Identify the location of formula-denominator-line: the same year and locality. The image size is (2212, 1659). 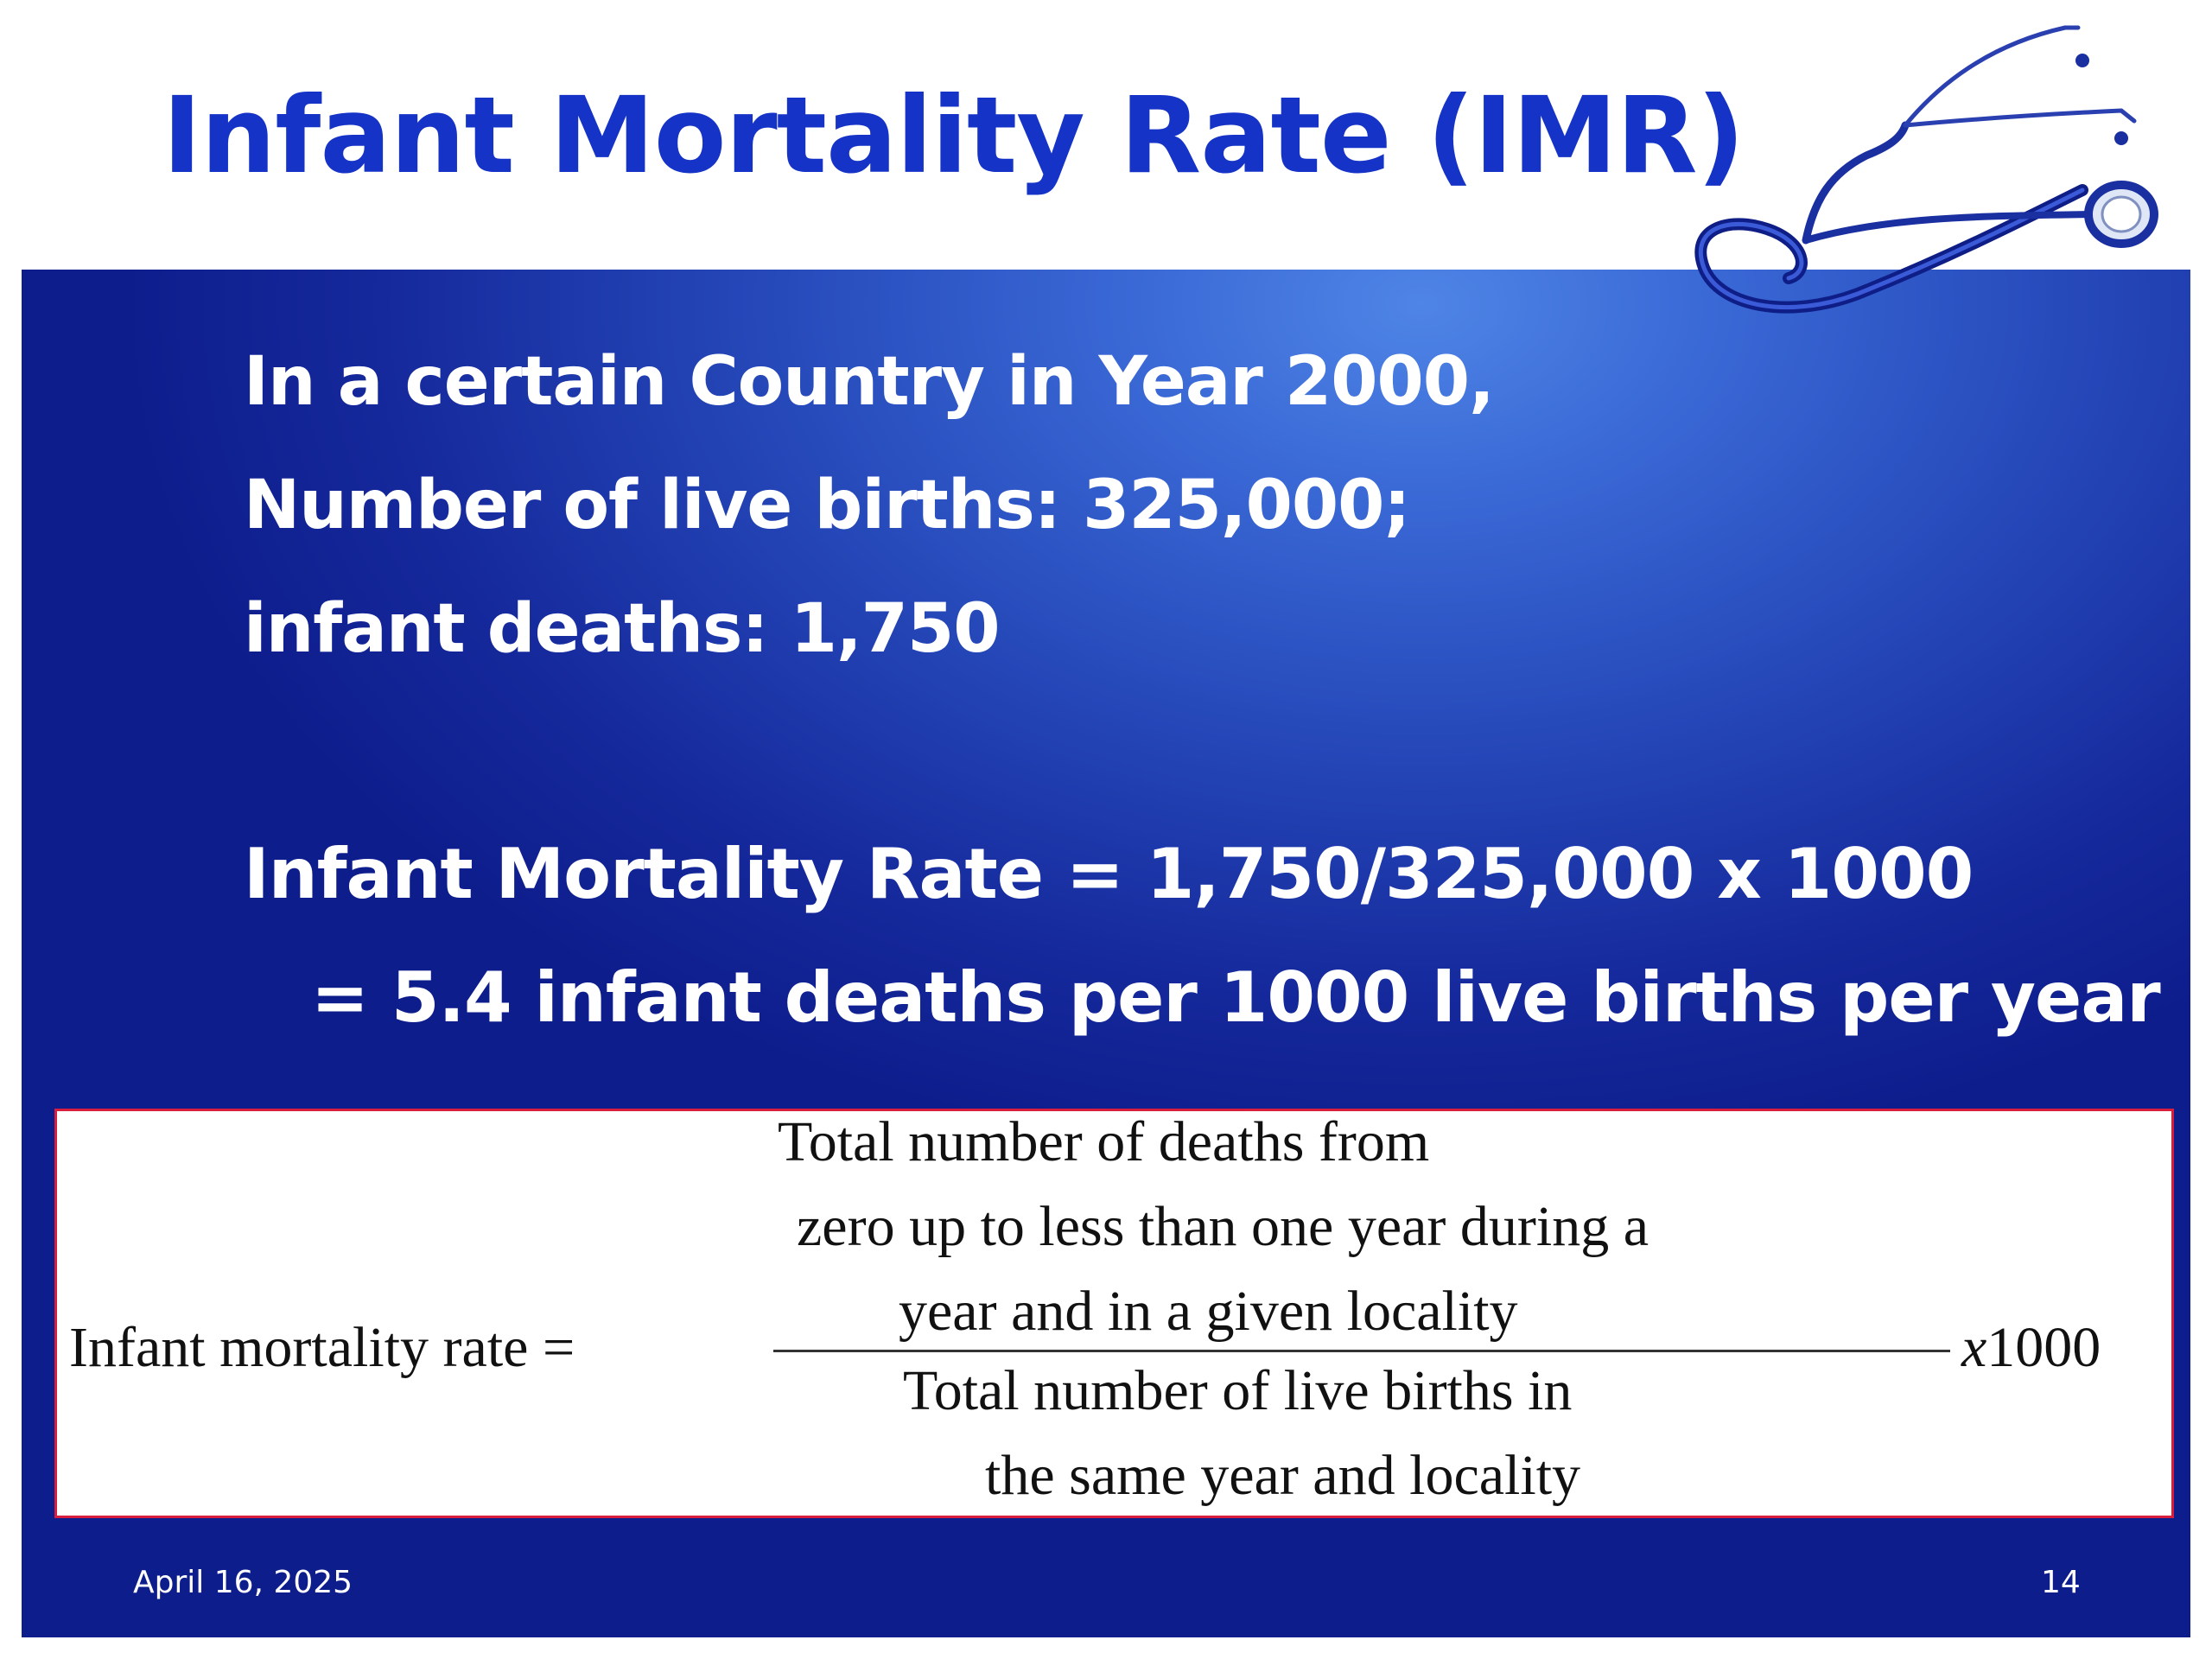
(1283, 1475).